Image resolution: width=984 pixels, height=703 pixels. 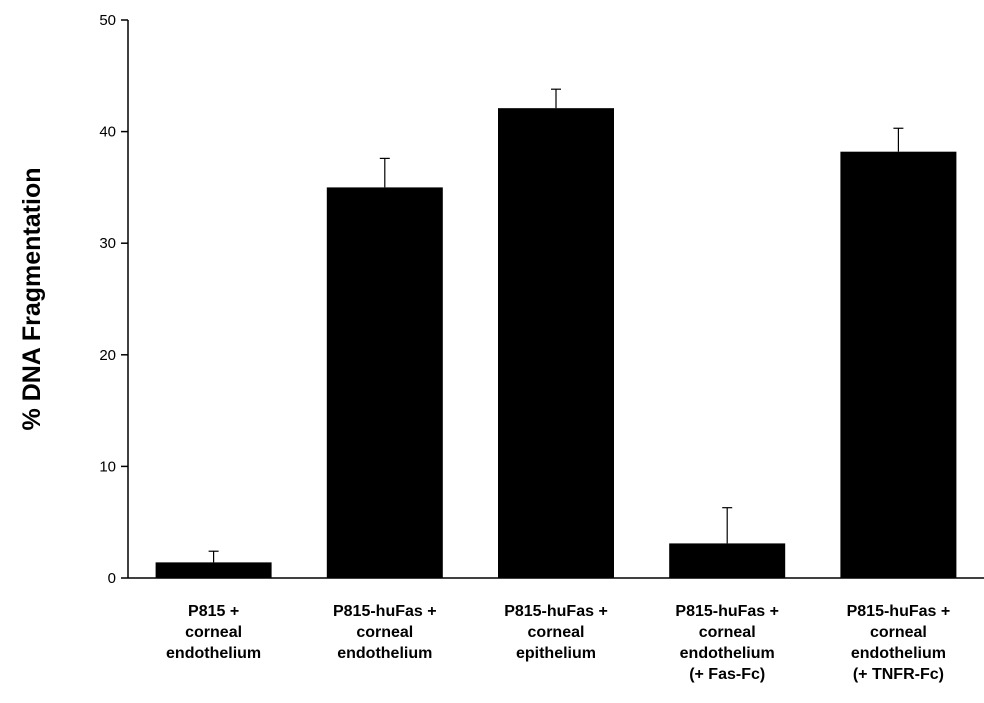 I want to click on category-label: P815-huFas + corneal endothelium (+ Fas-Fc), so click(x=727, y=643).